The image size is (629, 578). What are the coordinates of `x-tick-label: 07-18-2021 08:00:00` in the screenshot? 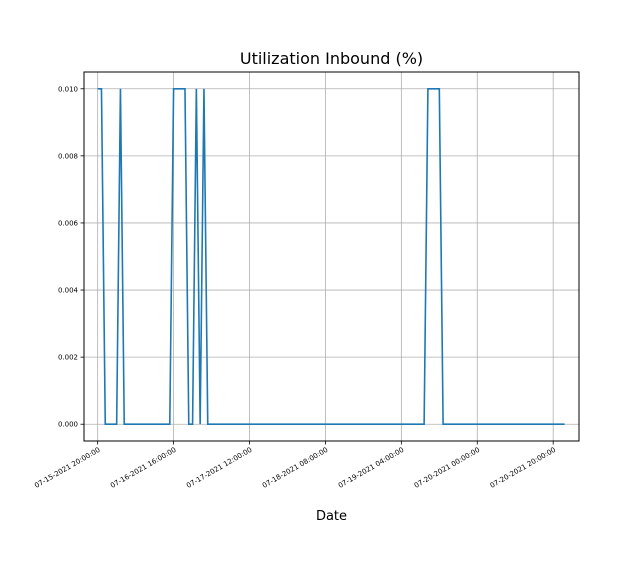 It's located at (295, 468).